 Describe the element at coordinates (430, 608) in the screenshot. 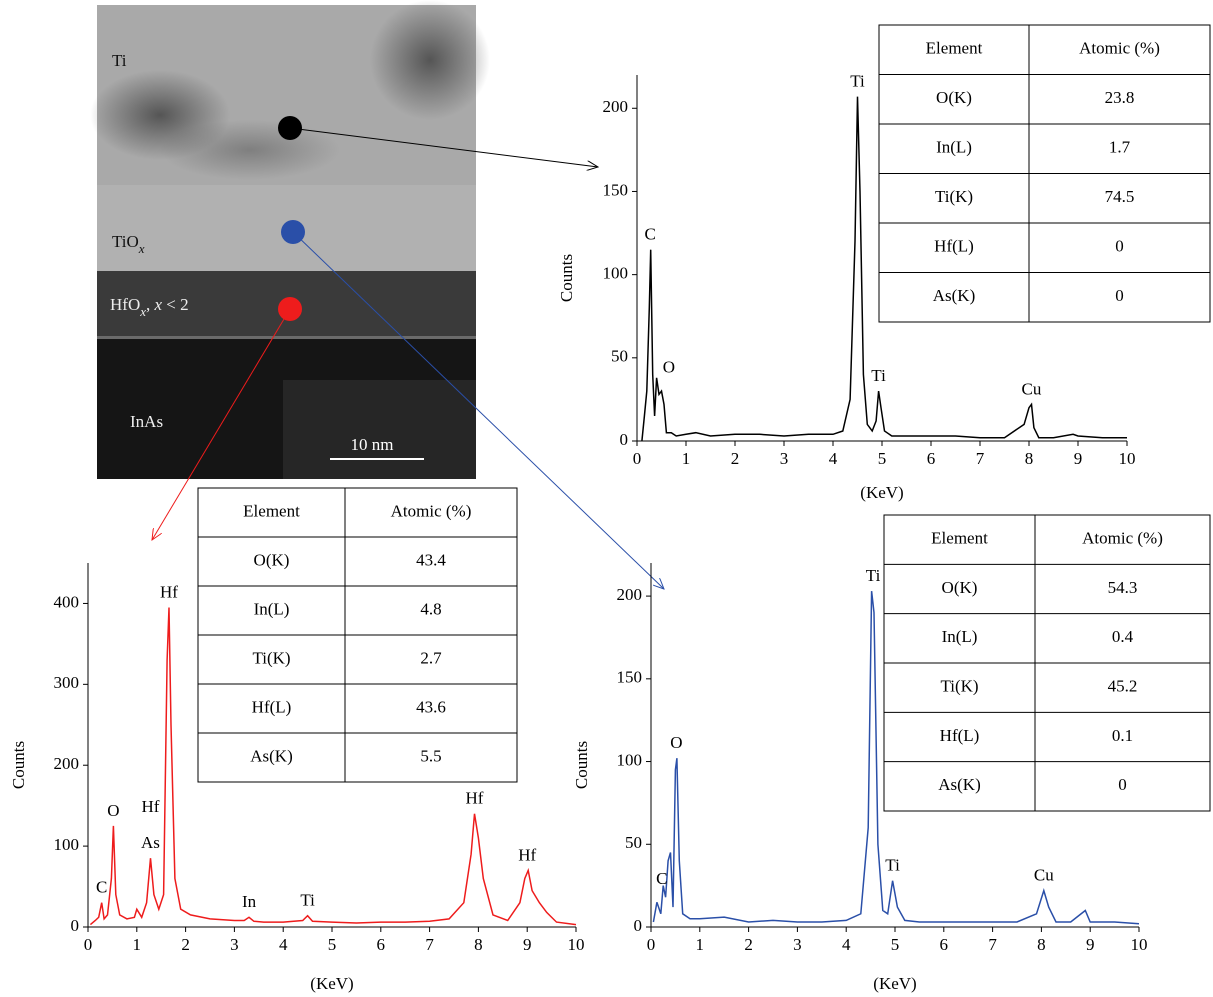

I see `table-cell: 4.8` at that location.